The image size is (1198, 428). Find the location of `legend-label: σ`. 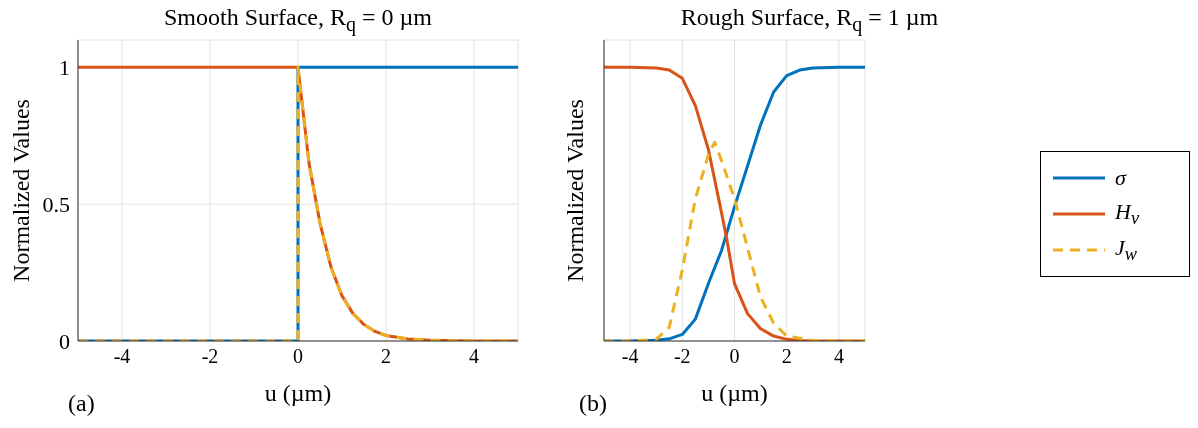

legend-label: σ is located at coordinates (1120, 178).